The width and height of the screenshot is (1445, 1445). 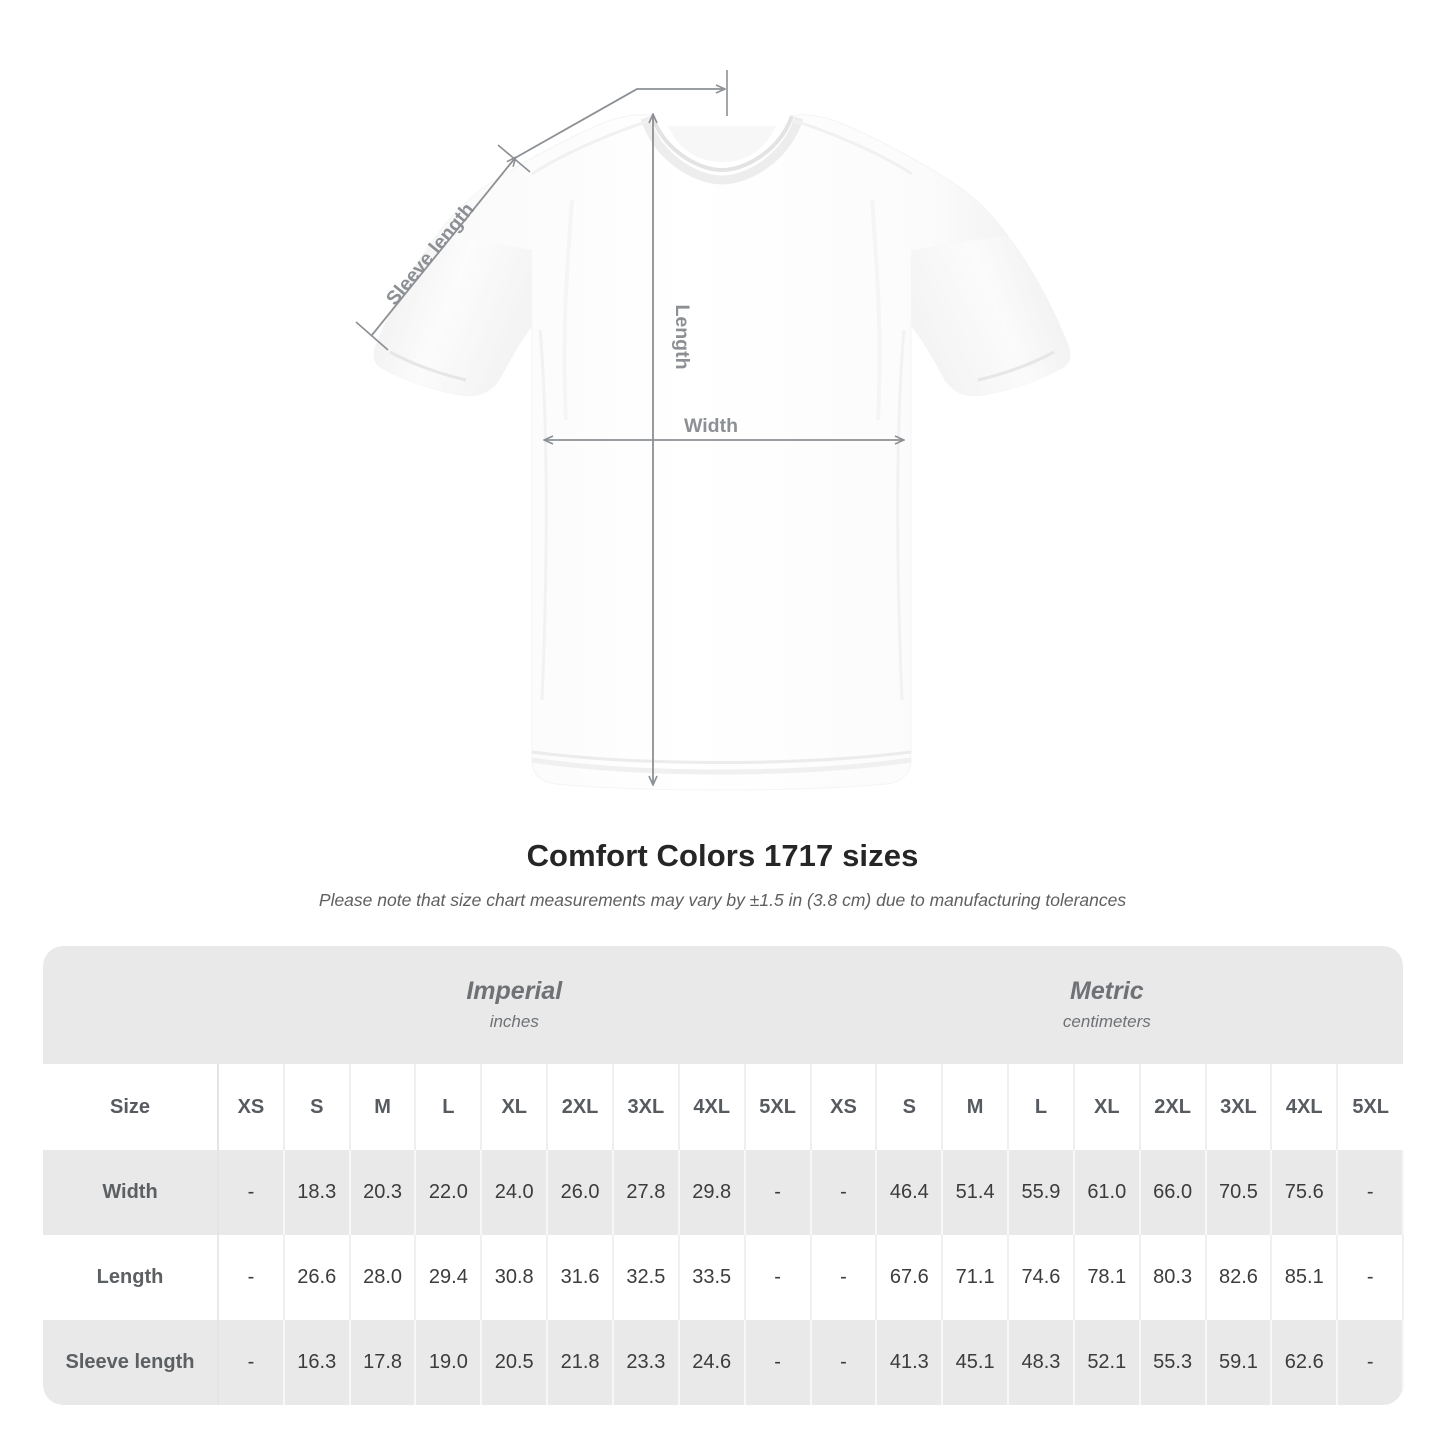 What do you see at coordinates (646, 1362) in the screenshot?
I see `cell-sleeve-length-imperial: 23.3` at bounding box center [646, 1362].